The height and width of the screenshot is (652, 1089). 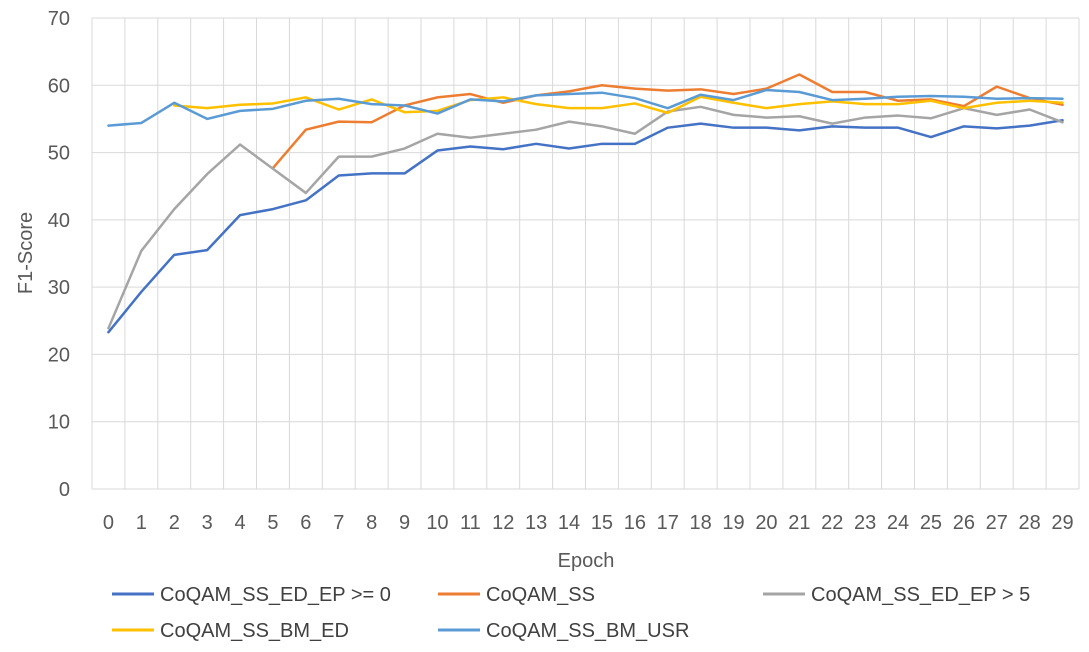 I want to click on y-tick-label: 10, so click(x=59, y=423).